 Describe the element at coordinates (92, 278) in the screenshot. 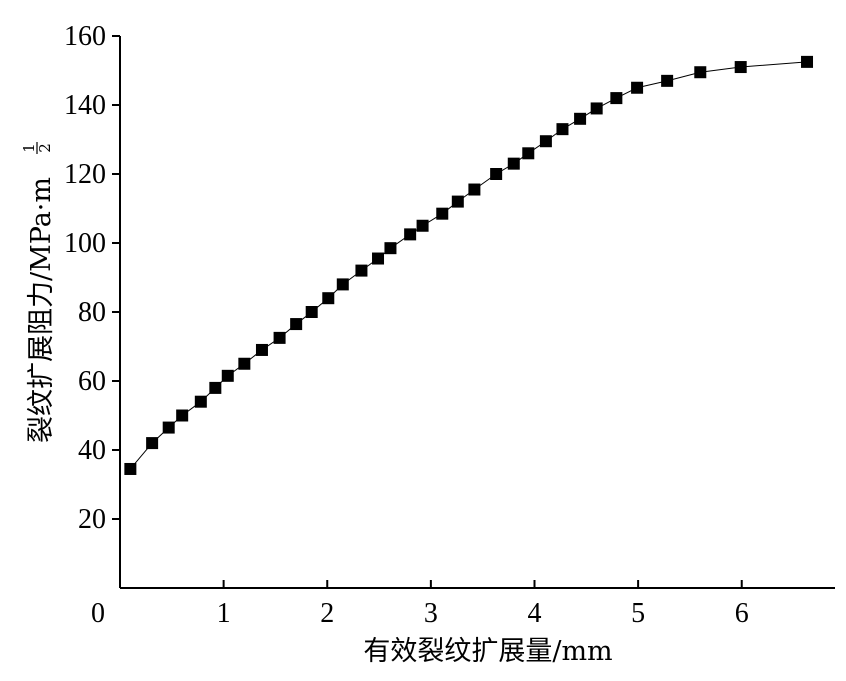

I see `y-ticks: 20 40 60 80 100 120 140 160` at that location.